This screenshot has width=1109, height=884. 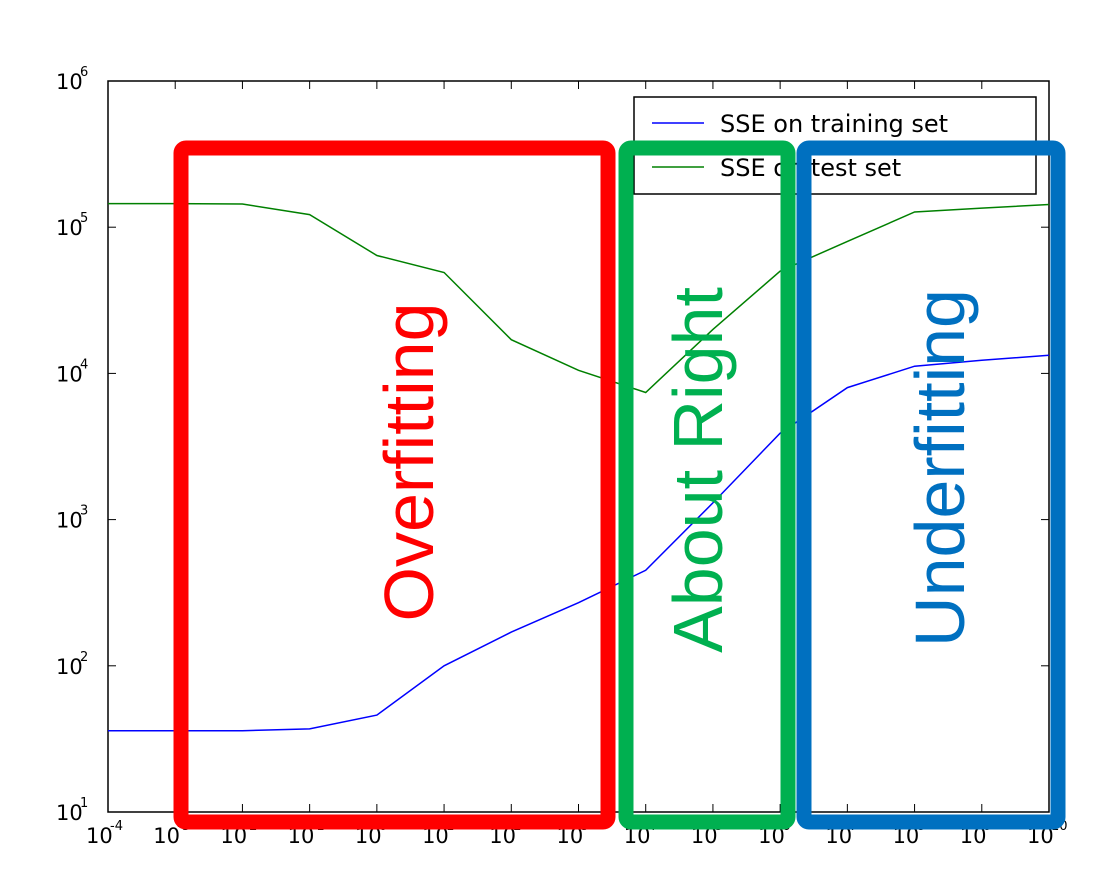 I want to click on svg-text: 2, so click(x=84, y=657).